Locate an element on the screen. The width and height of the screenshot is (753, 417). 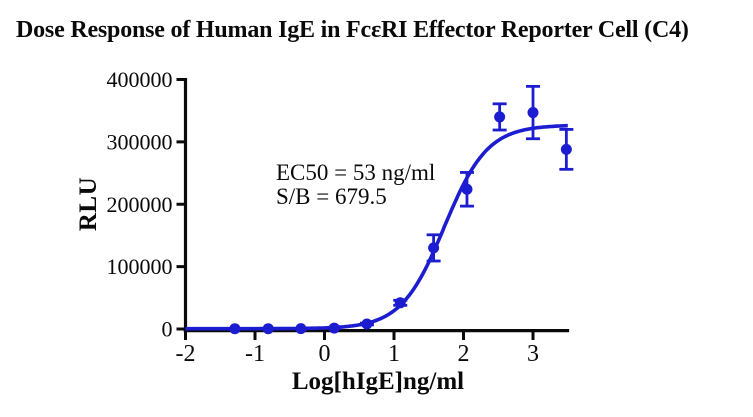
x-tick-label: -1 is located at coordinates (255, 354).